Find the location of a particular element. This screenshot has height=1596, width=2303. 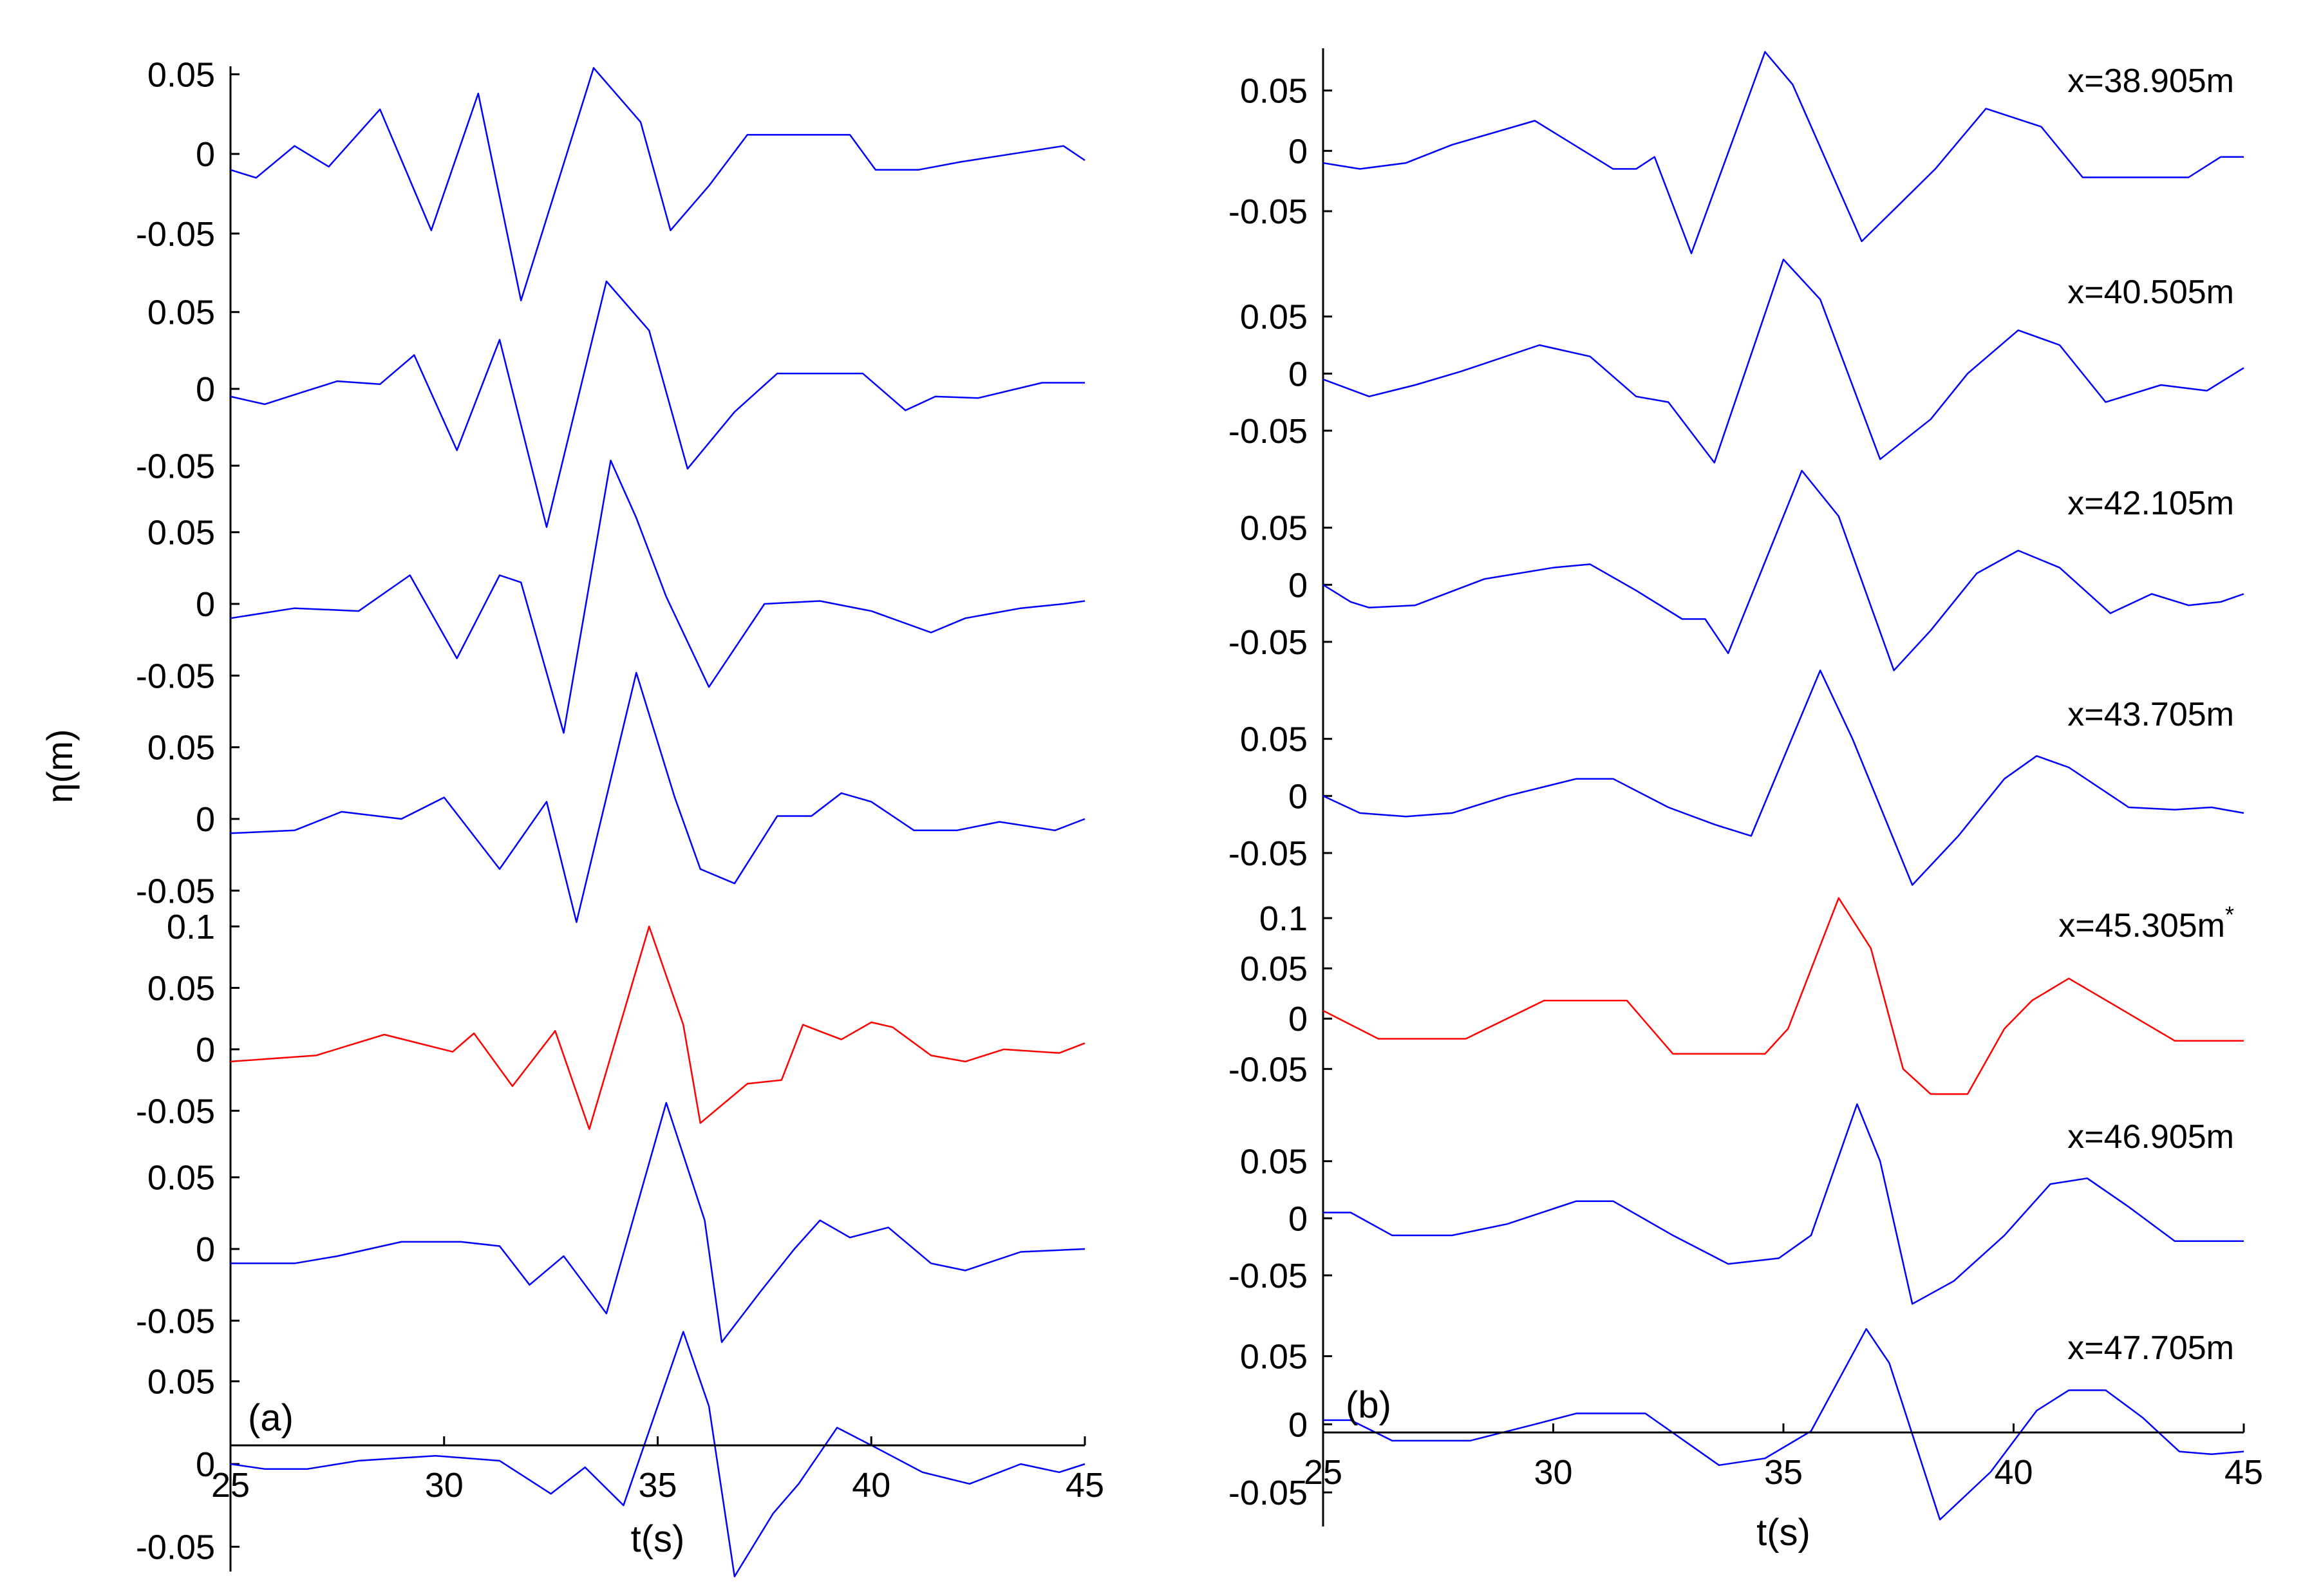

y-axis-label: η(m) is located at coordinates (59, 766).